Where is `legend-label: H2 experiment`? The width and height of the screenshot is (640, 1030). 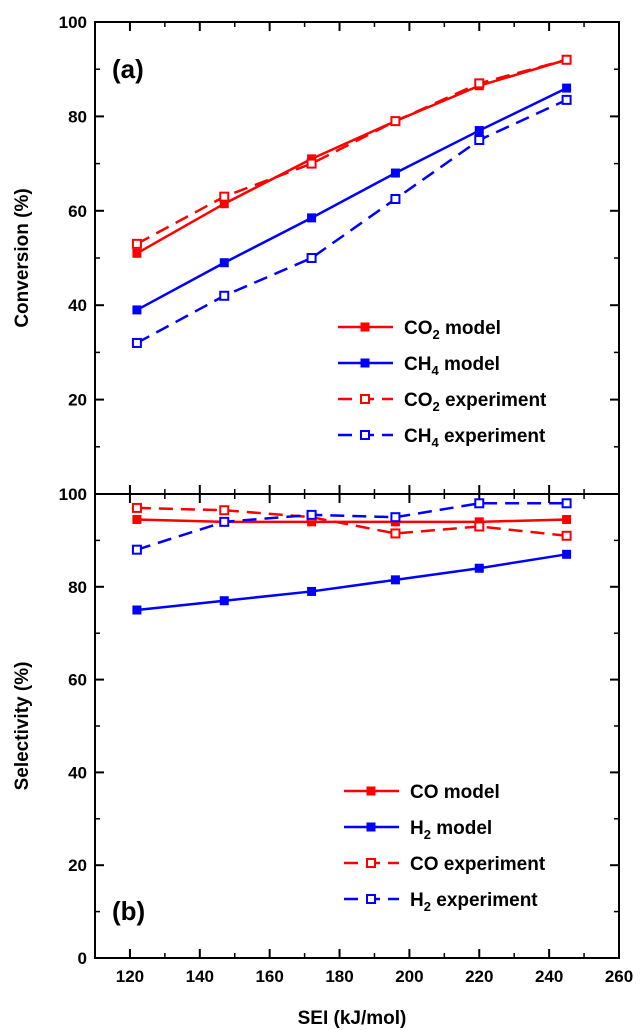
legend-label: H2 experiment is located at coordinates (474, 902).